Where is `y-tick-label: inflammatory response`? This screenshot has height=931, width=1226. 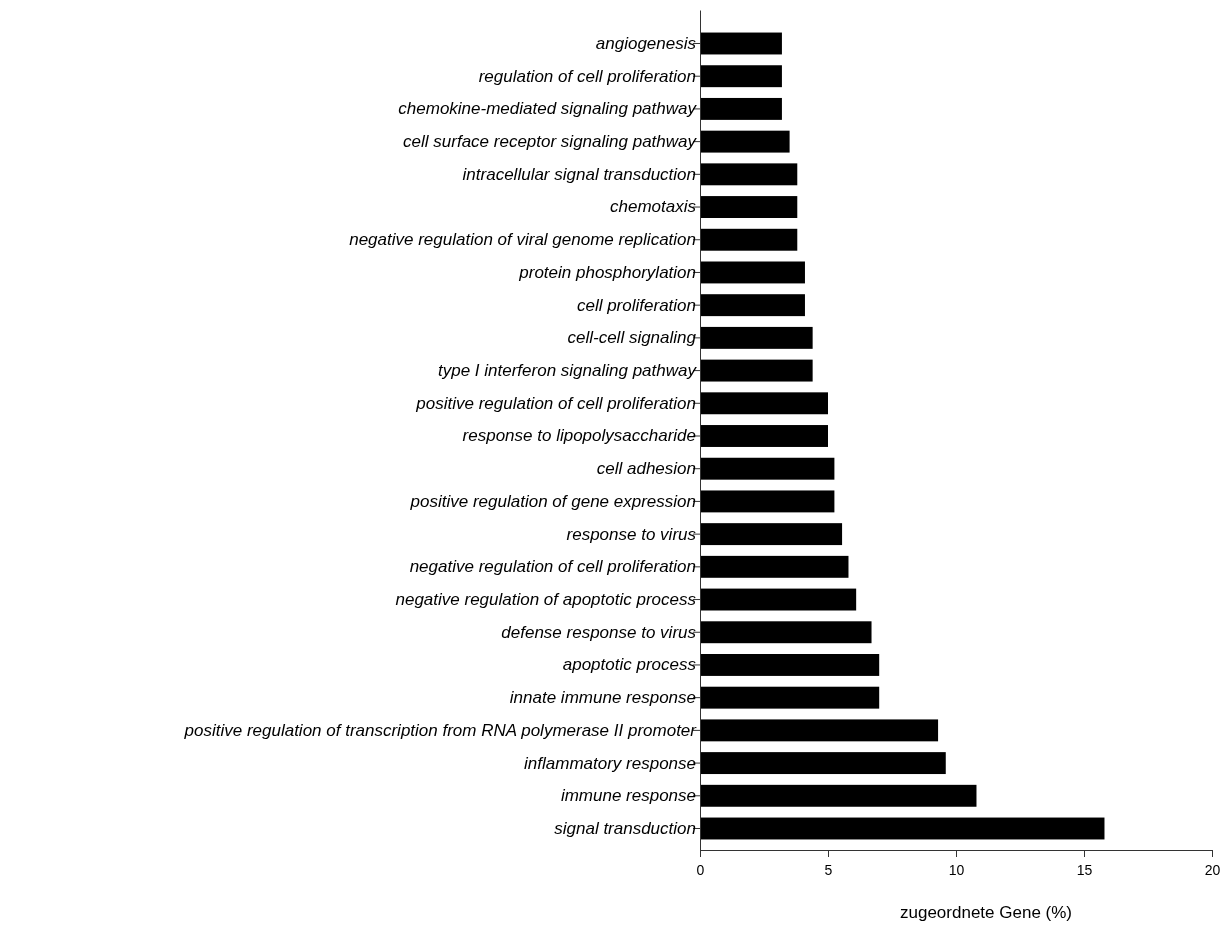 y-tick-label: inflammatory response is located at coordinates (610, 763).